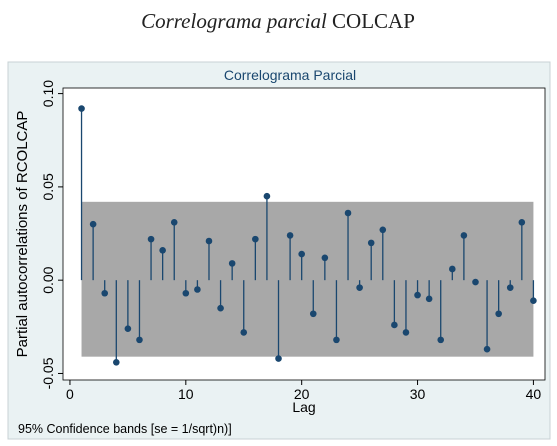 This screenshot has width=557, height=446. Describe the element at coordinates (534, 394) in the screenshot. I see `x-tick-label: 40` at that location.